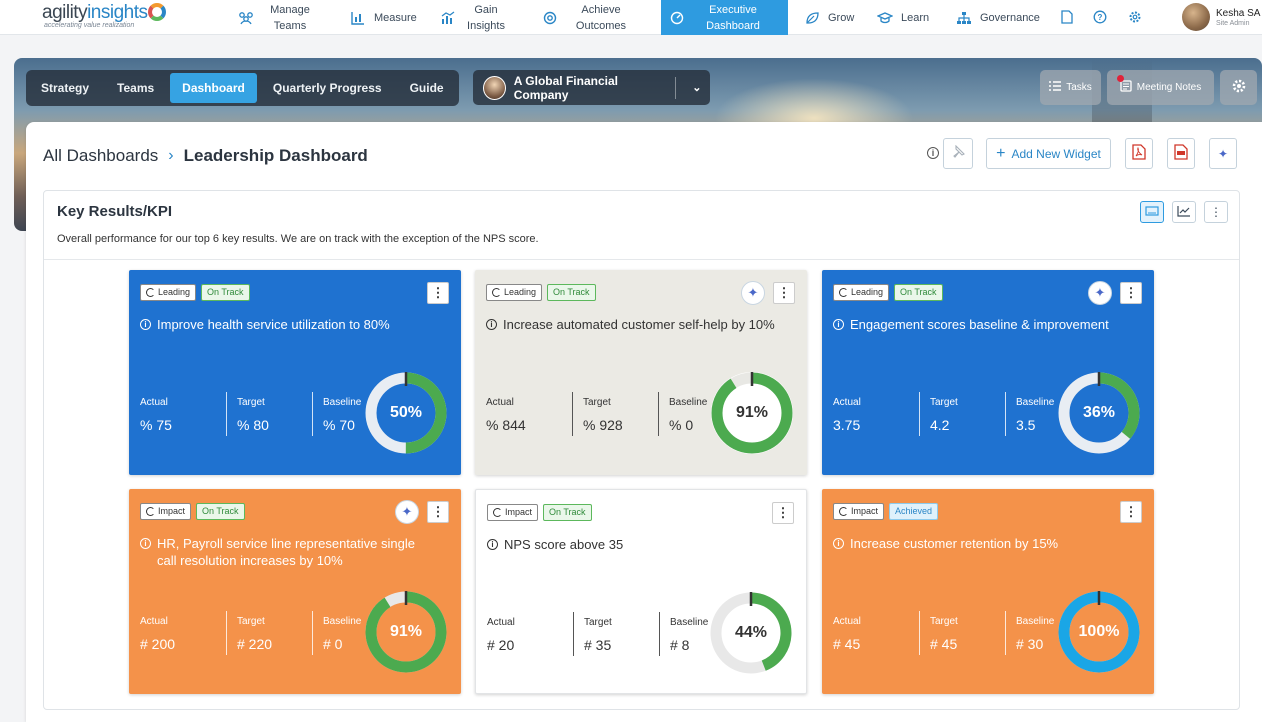  Describe the element at coordinates (255, 644) in the screenshot. I see `metric-value: # 220` at that location.